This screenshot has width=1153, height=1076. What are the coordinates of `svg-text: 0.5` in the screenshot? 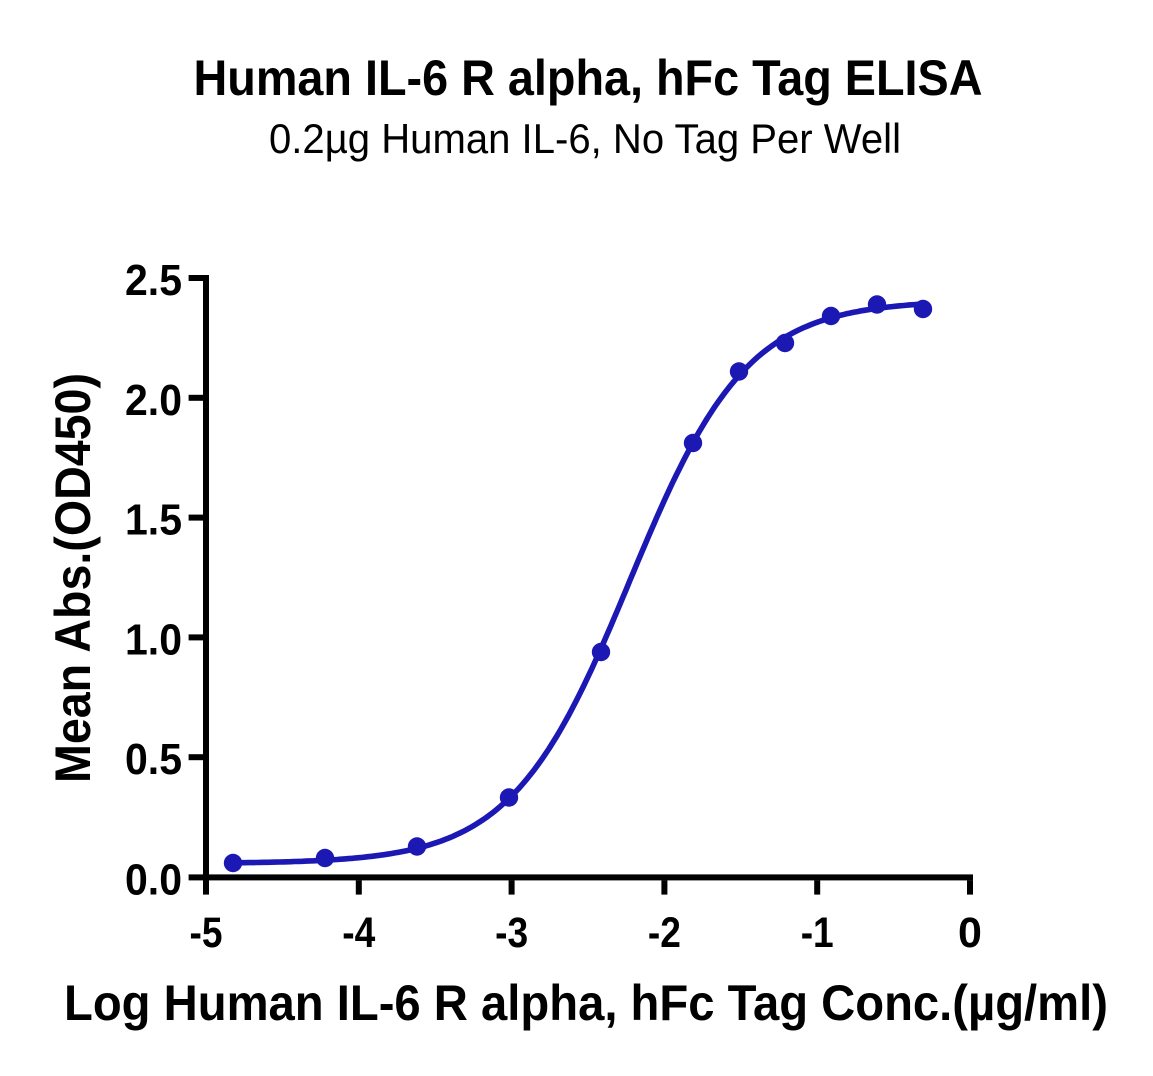 It's located at (153, 759).